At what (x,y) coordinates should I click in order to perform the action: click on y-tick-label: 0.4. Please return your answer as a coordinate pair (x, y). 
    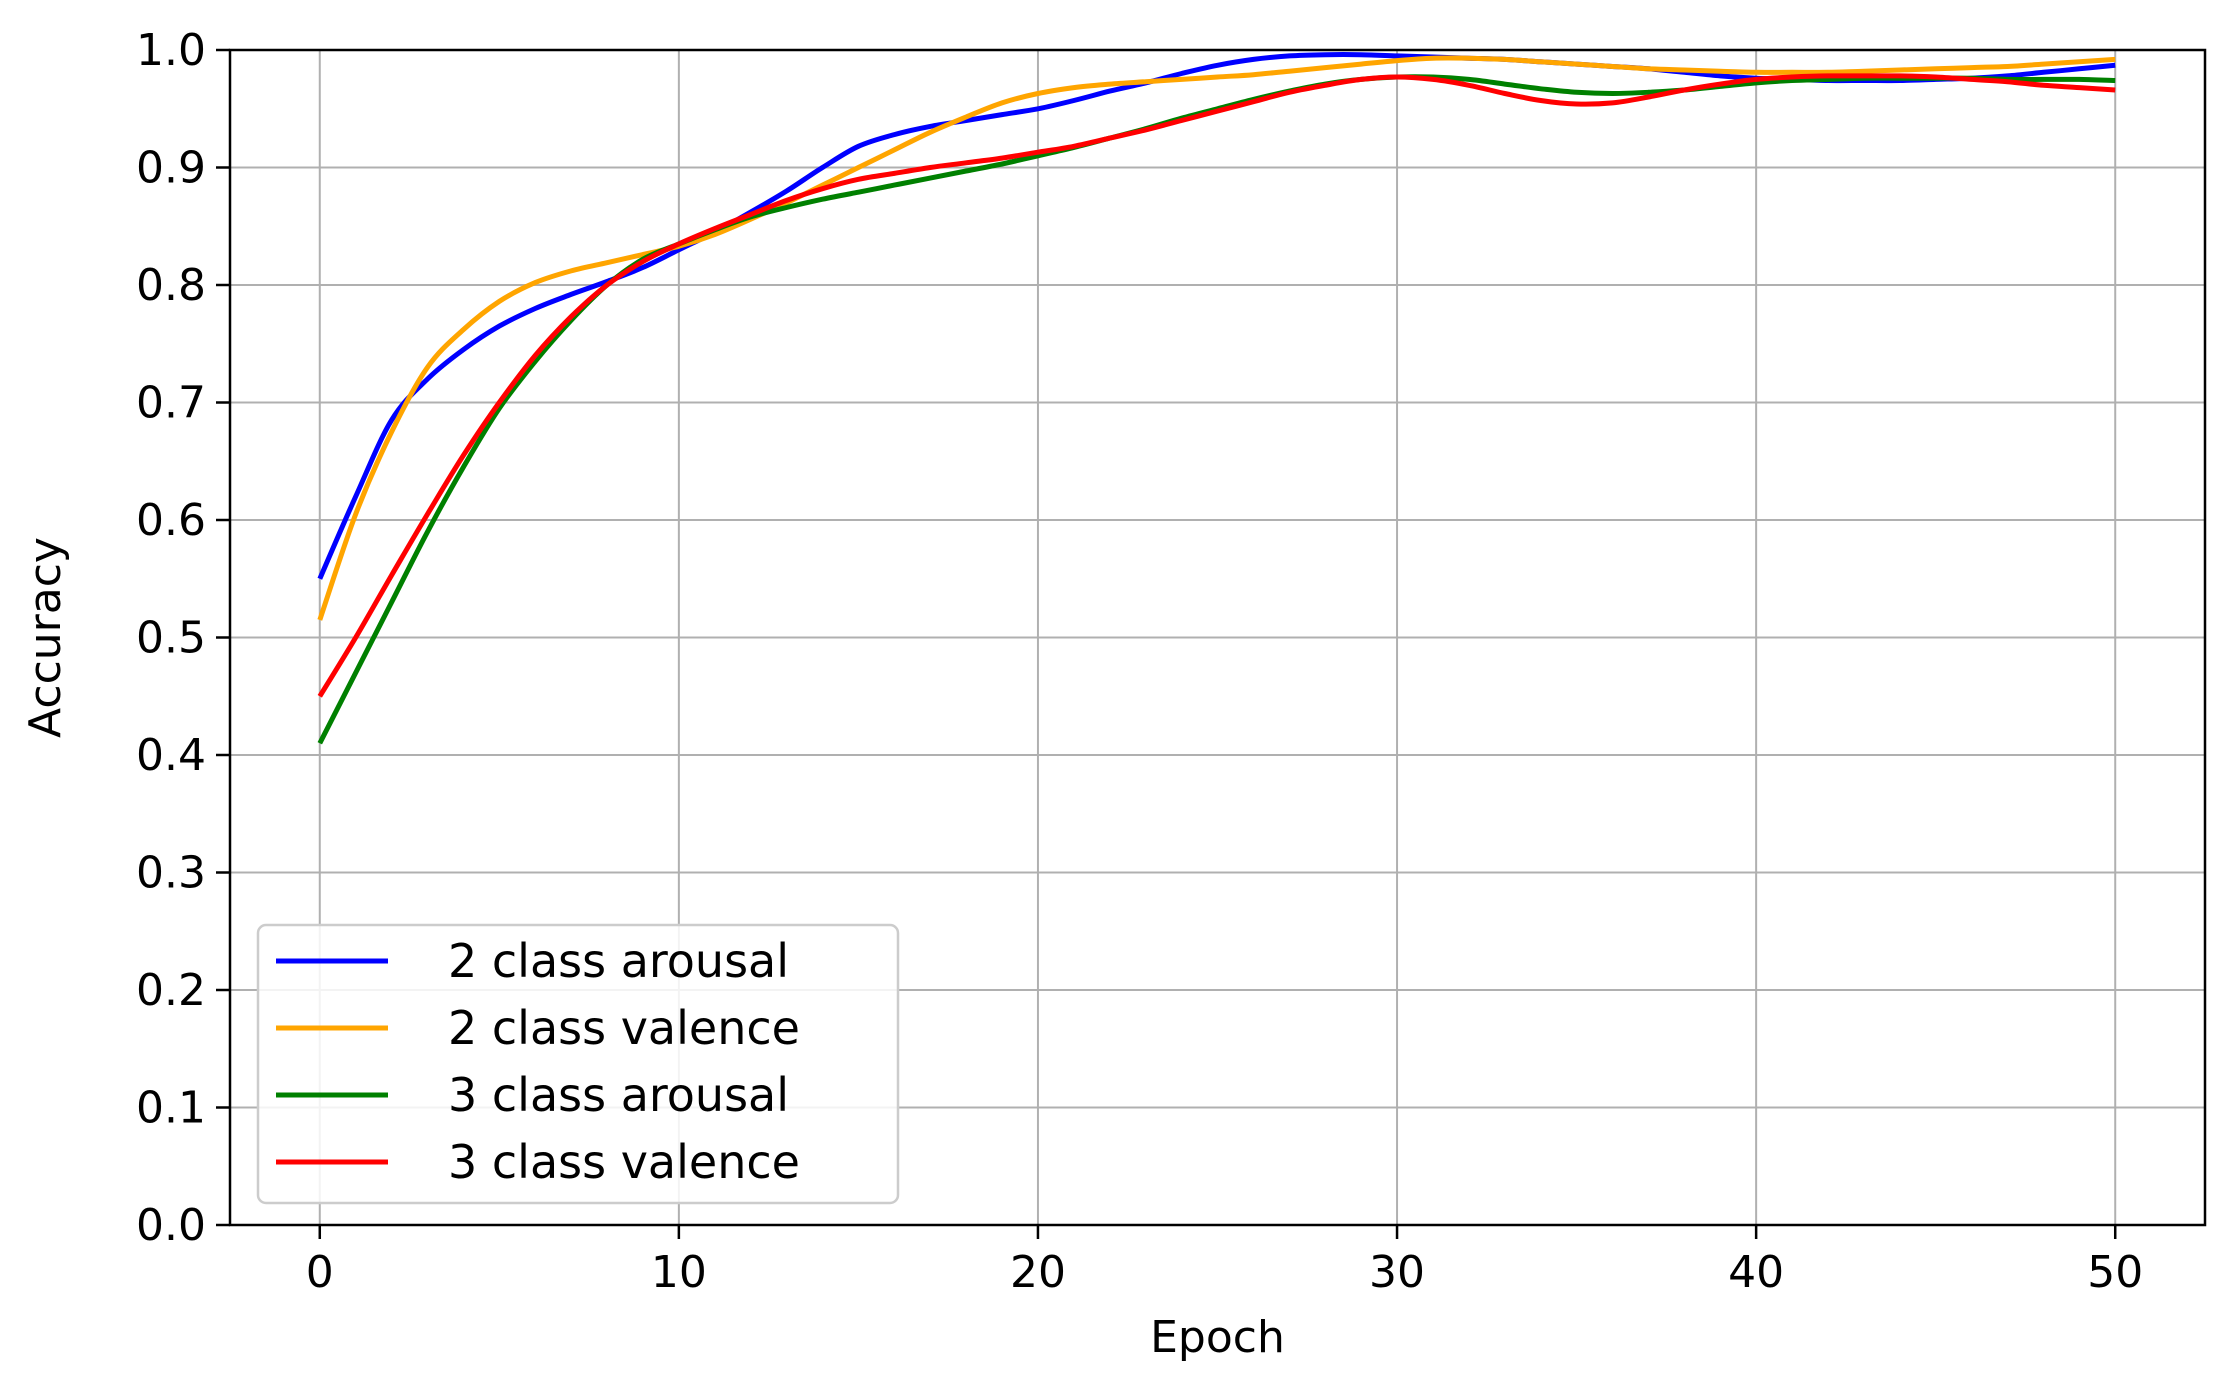
    Looking at the image, I should click on (171, 755).